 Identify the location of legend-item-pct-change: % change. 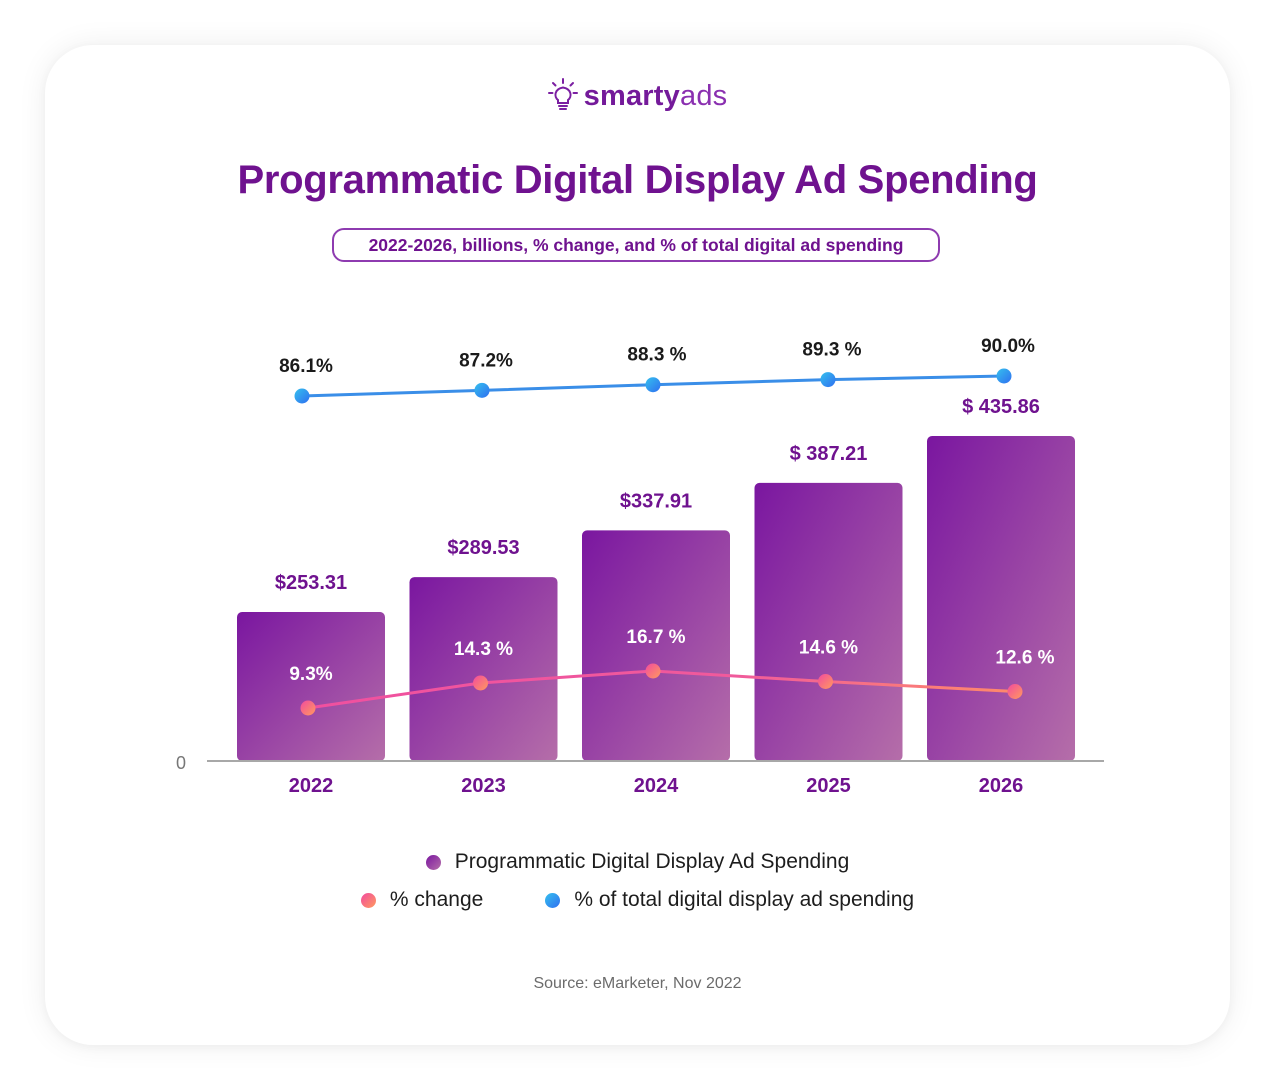
(422, 900).